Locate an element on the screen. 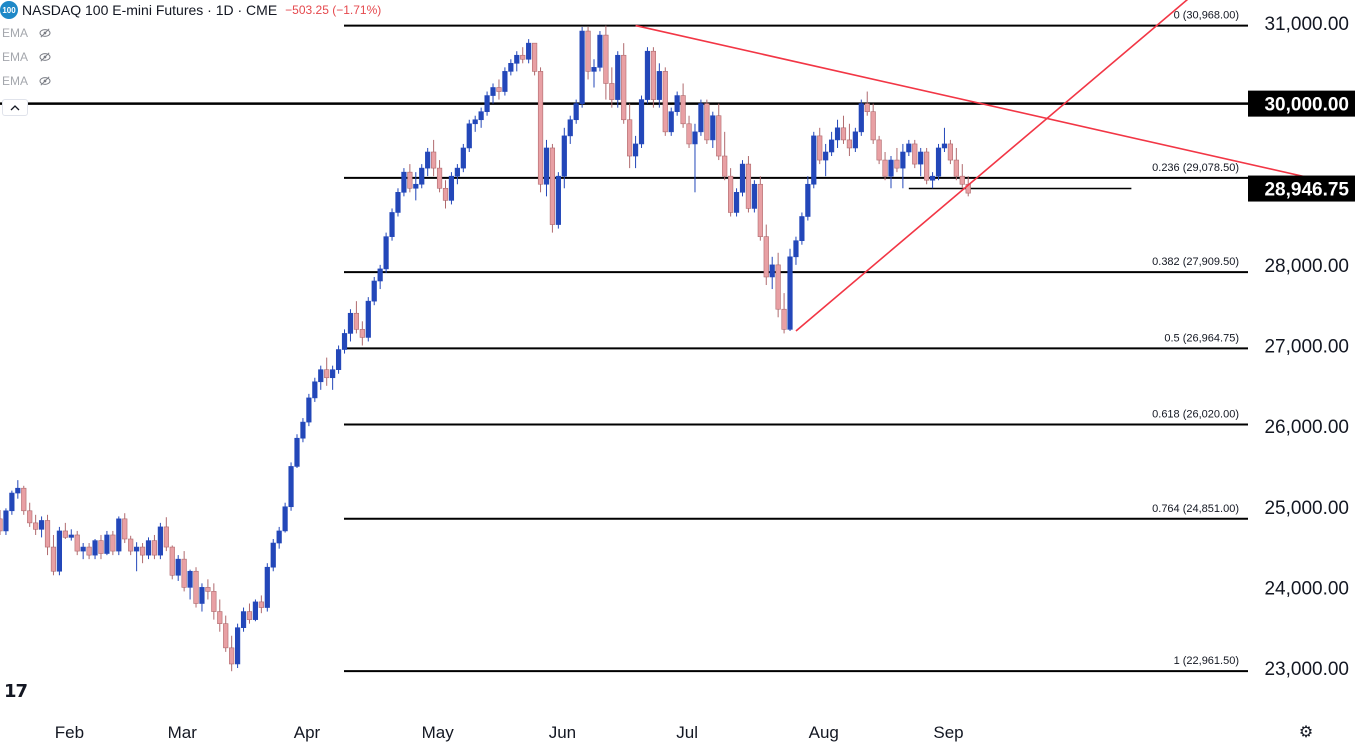 This screenshot has width=1355, height=748. symbol-badge: 100 is located at coordinates (9, 10).